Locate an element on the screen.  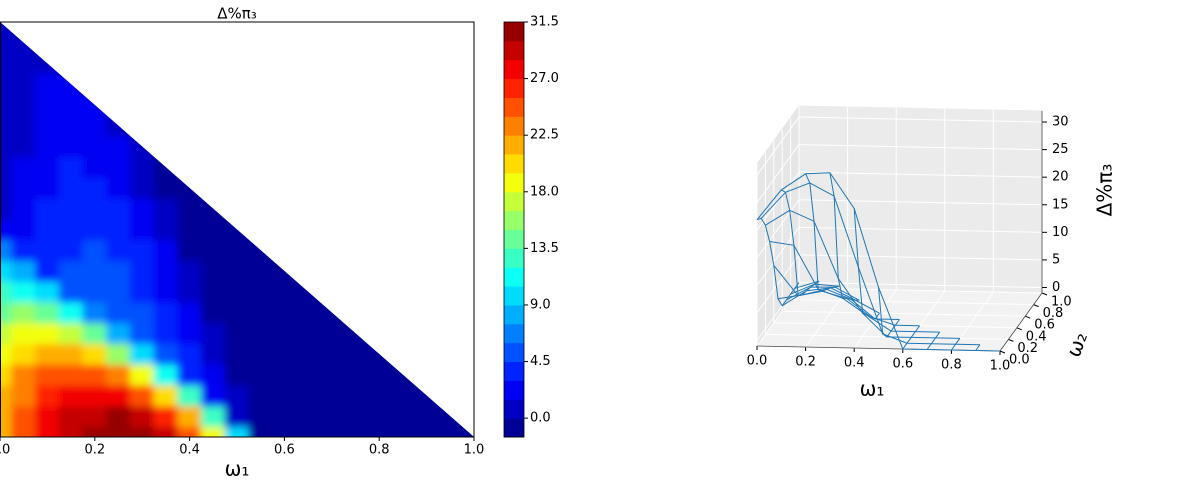
y-tick-label: 0.2 is located at coordinates (1027, 348).